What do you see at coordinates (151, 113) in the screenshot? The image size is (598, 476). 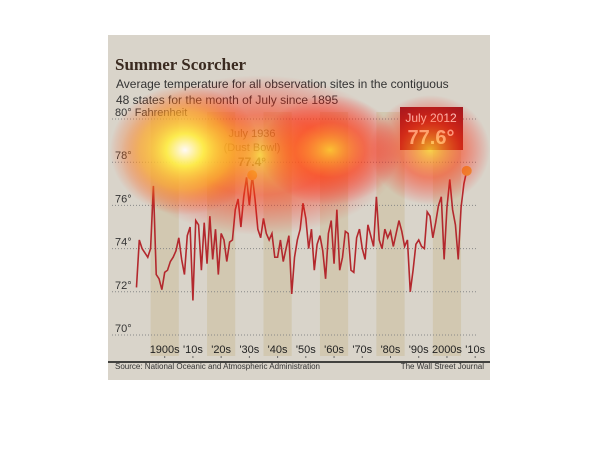 I see `y-tick-label: 80° Fahrenheit` at bounding box center [151, 113].